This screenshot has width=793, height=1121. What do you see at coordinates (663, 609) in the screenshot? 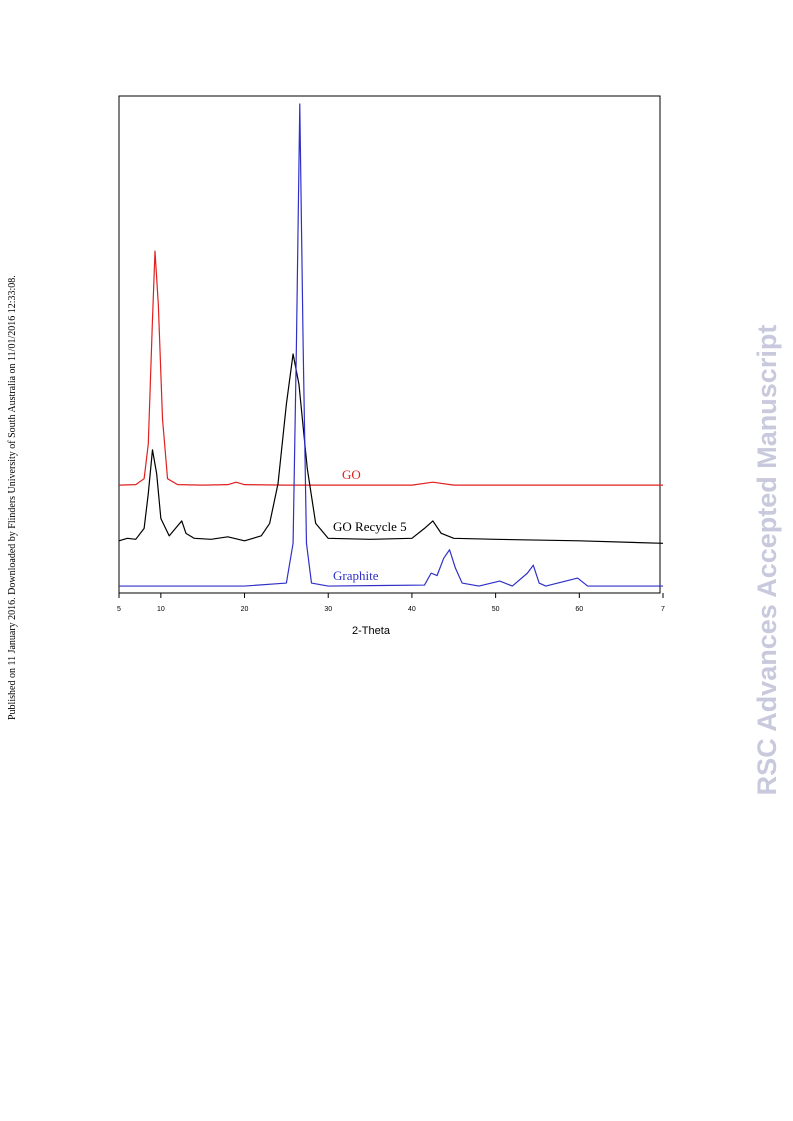
I see `x-tick-label: 7` at bounding box center [663, 609].